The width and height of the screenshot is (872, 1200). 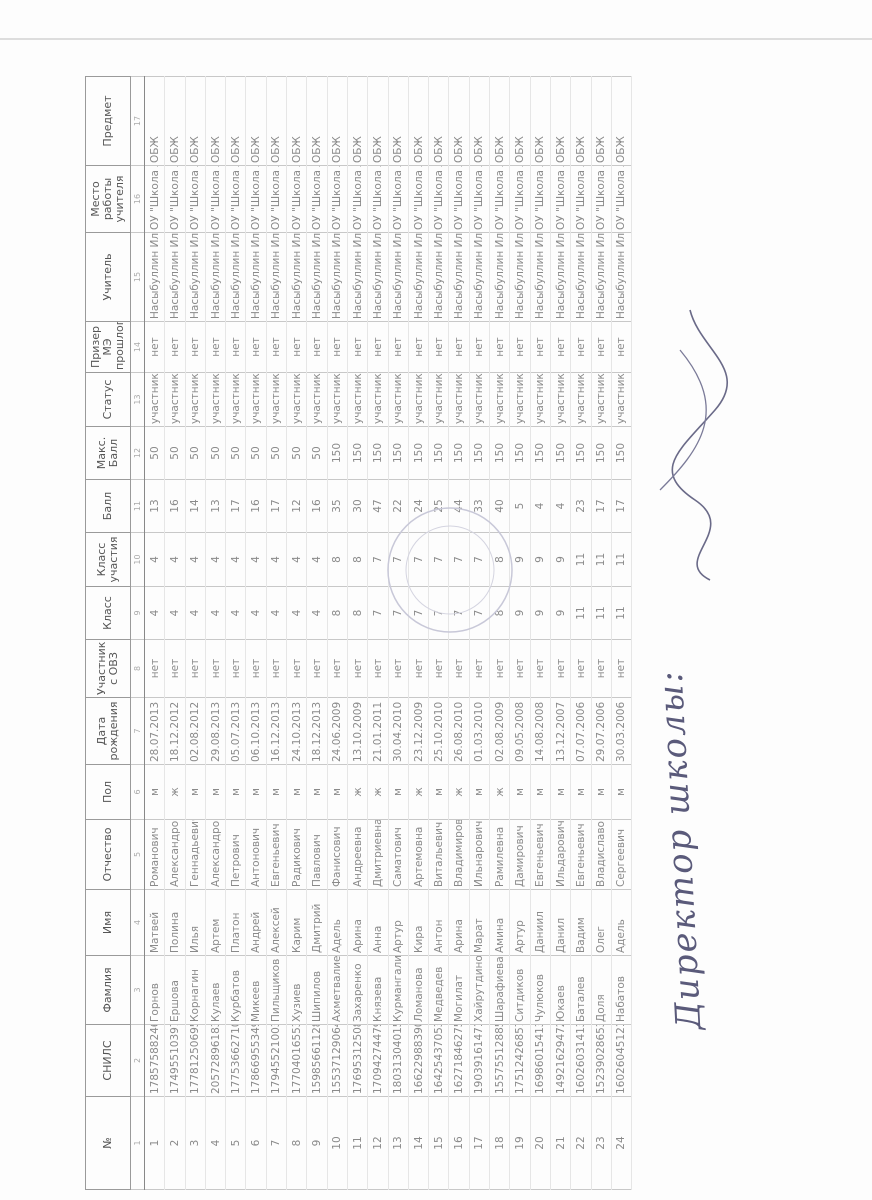 I want to click on table-cell: 13.10.2009, so click(x=357, y=731).